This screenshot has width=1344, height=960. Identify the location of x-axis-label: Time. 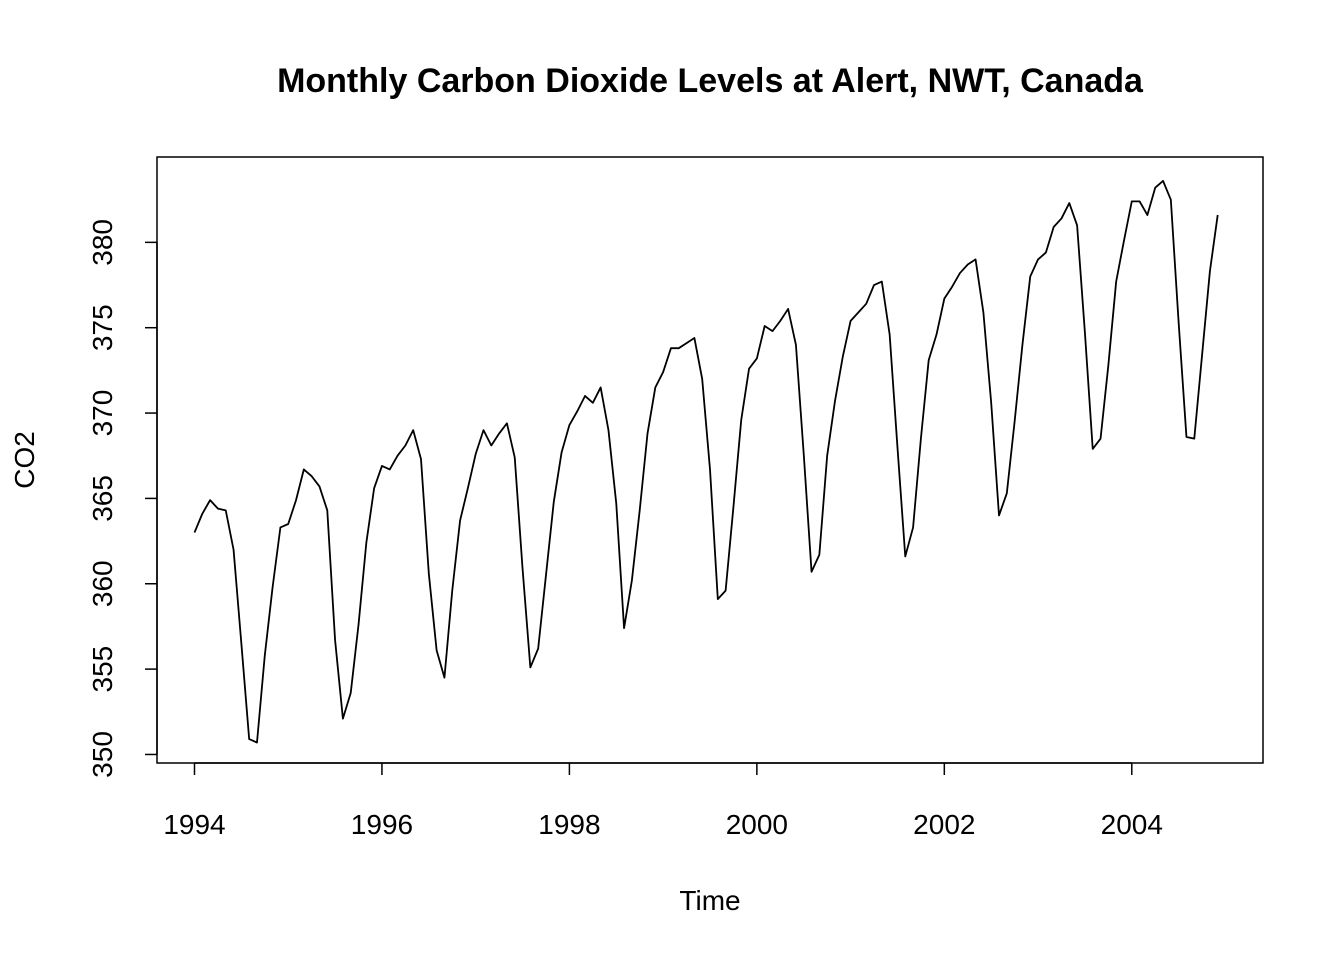
(709, 900).